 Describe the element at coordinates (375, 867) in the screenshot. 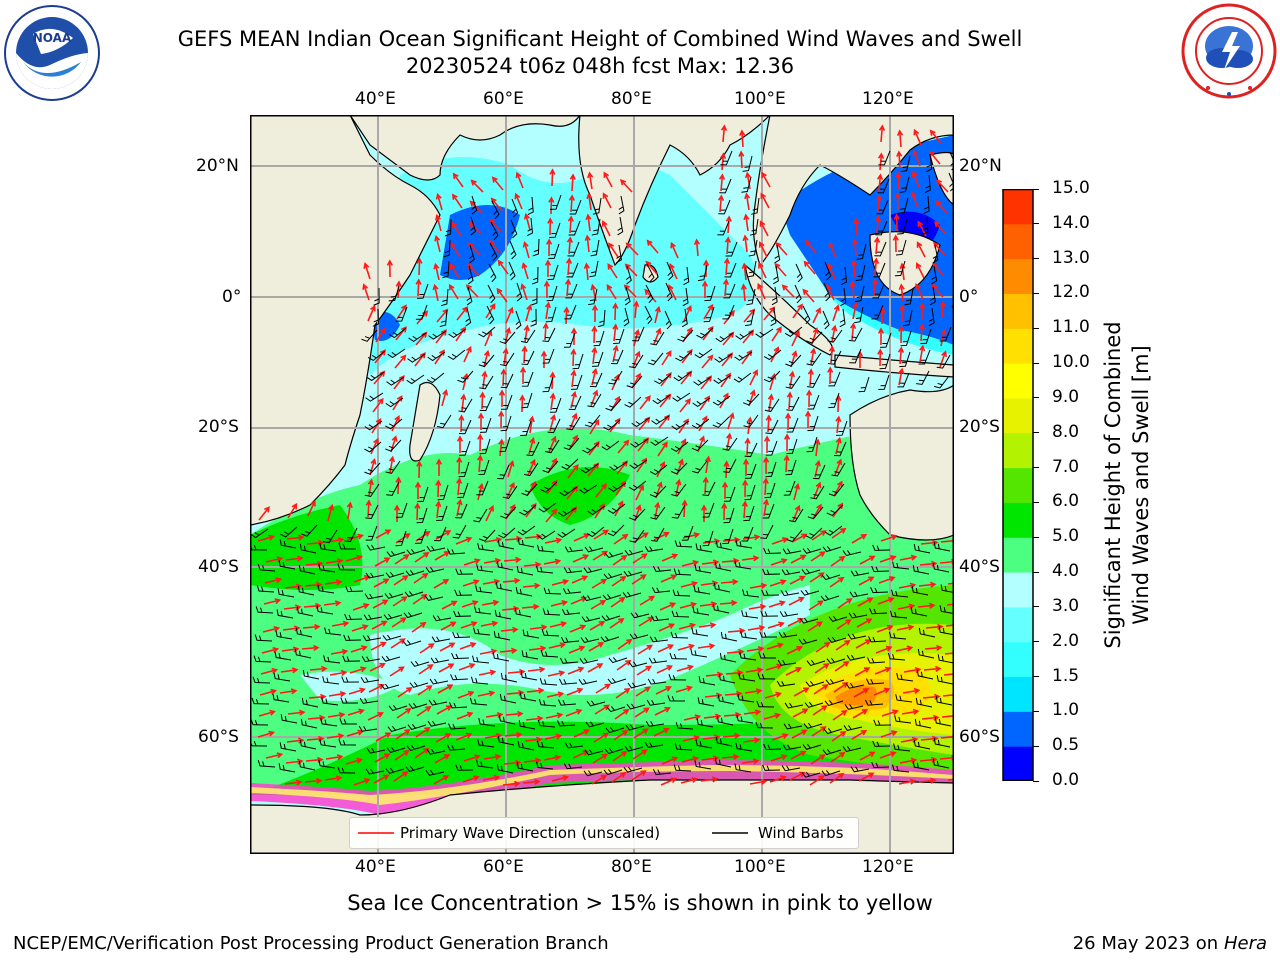

I see `lon-tick-bottom: 40°E` at that location.